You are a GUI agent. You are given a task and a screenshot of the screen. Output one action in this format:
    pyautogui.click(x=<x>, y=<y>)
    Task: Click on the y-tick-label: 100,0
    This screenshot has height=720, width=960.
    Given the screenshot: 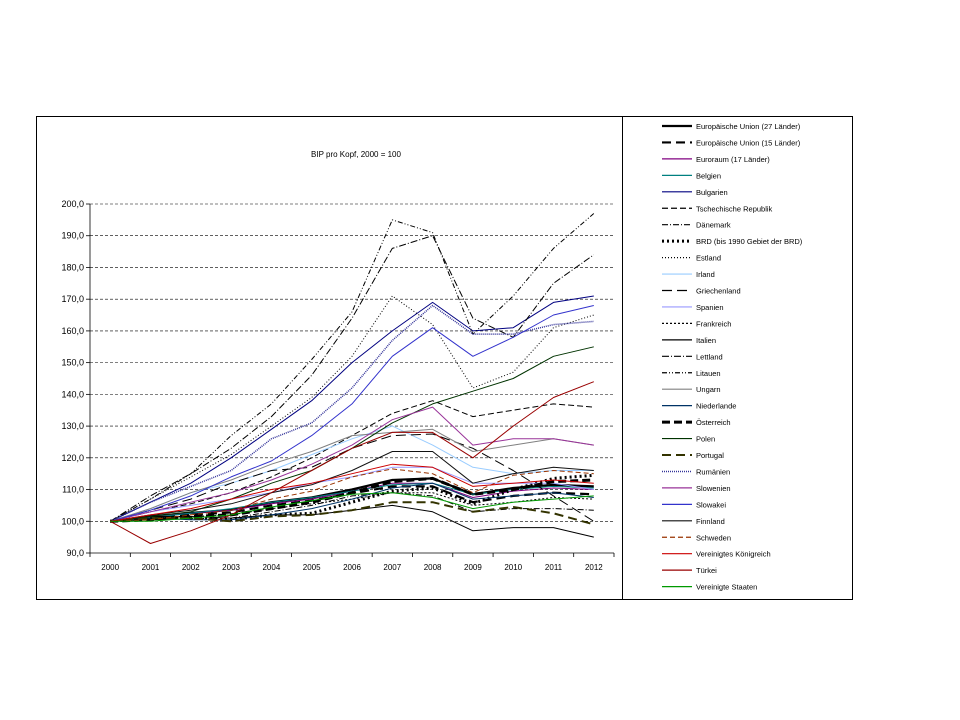 What is the action you would take?
    pyautogui.click(x=72, y=521)
    